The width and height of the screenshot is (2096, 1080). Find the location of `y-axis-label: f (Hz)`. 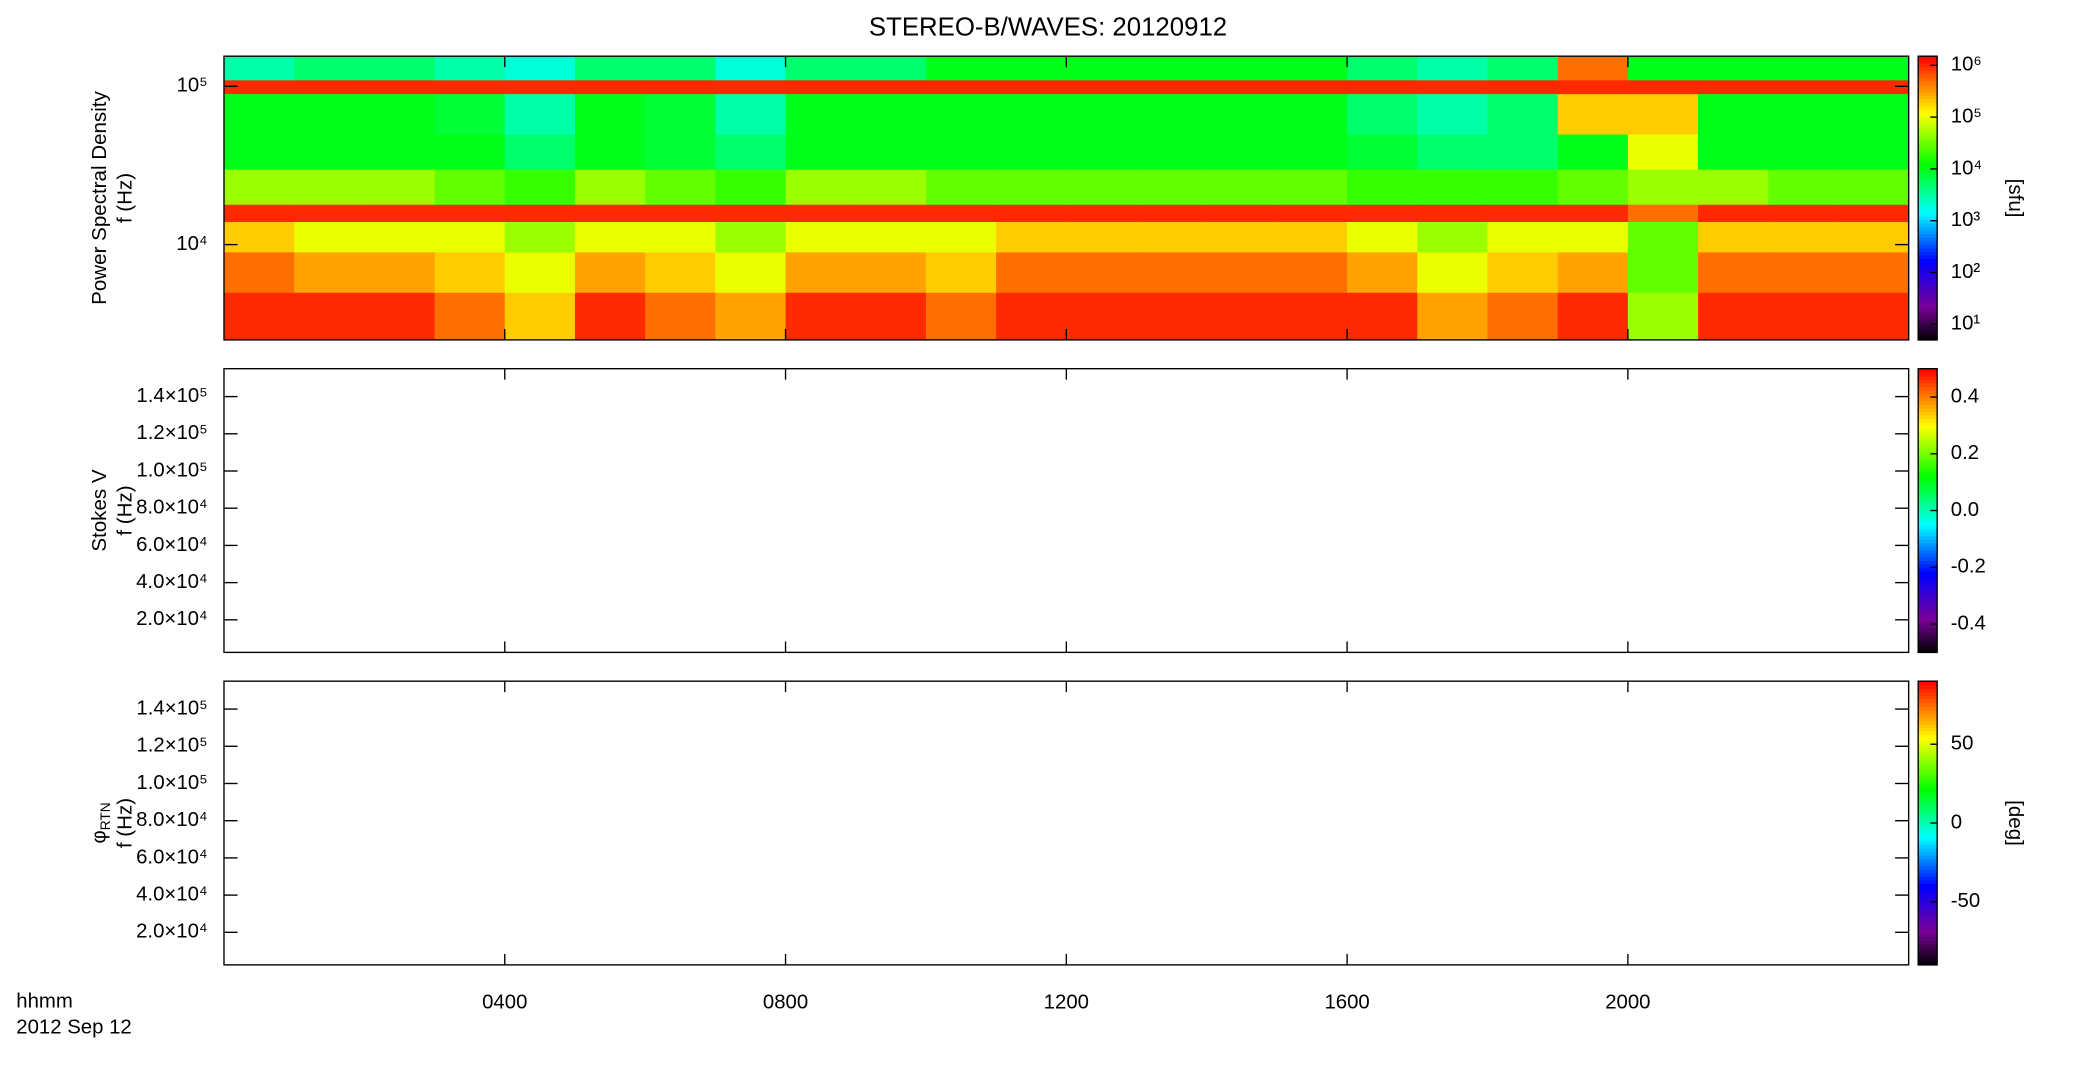

y-axis-label: f (Hz) is located at coordinates (125, 510).